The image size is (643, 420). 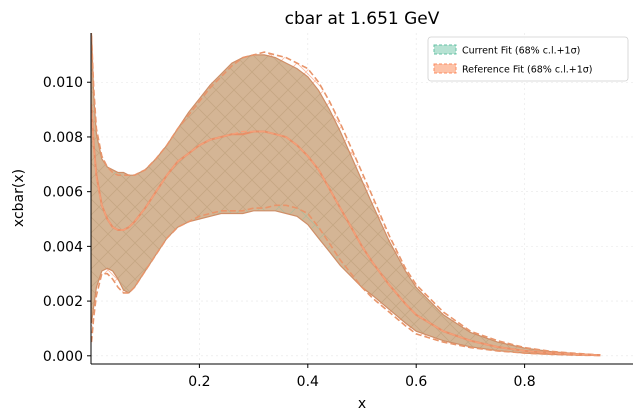 What do you see at coordinates (63, 357) in the screenshot?
I see `y-tick-label: 0.000` at bounding box center [63, 357].